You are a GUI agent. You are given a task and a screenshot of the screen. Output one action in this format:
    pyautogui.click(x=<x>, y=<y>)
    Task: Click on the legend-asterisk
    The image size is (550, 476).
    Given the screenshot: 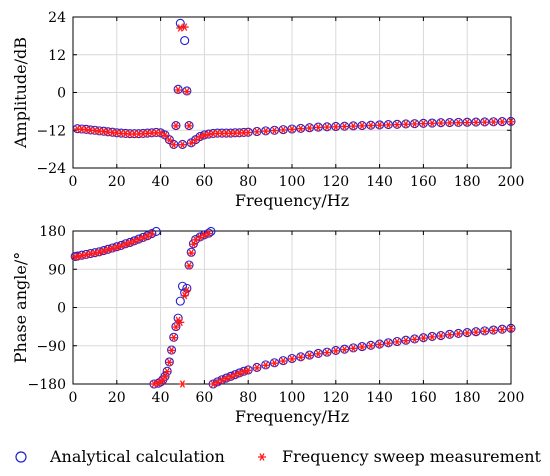 What is the action you would take?
    pyautogui.click(x=262, y=457)
    